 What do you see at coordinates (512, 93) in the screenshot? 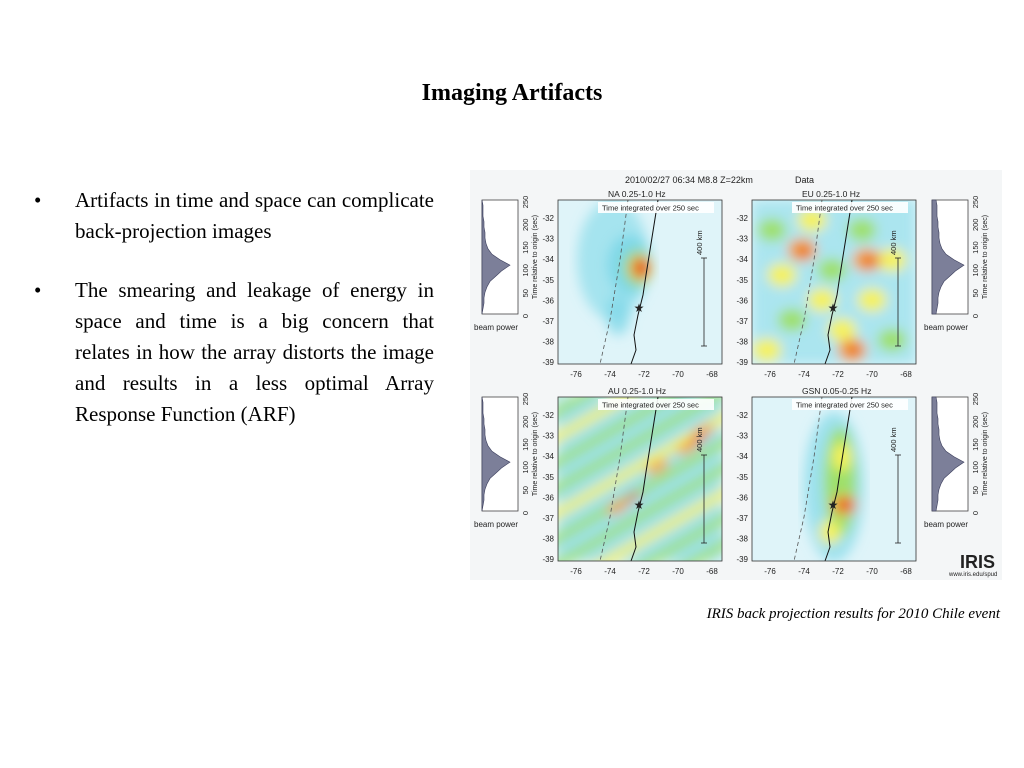
I see `slide-title: Imaging Artifacts` at bounding box center [512, 93].